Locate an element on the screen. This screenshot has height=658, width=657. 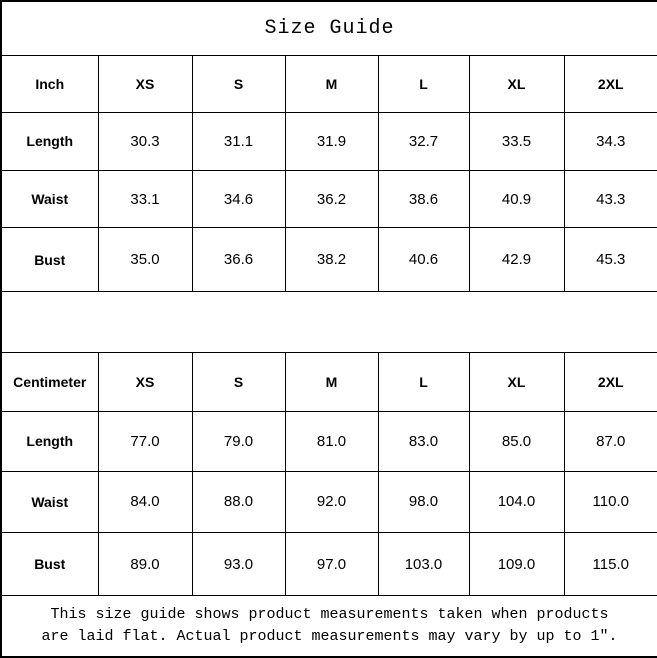
measurement-value: 31.1 is located at coordinates (238, 141).